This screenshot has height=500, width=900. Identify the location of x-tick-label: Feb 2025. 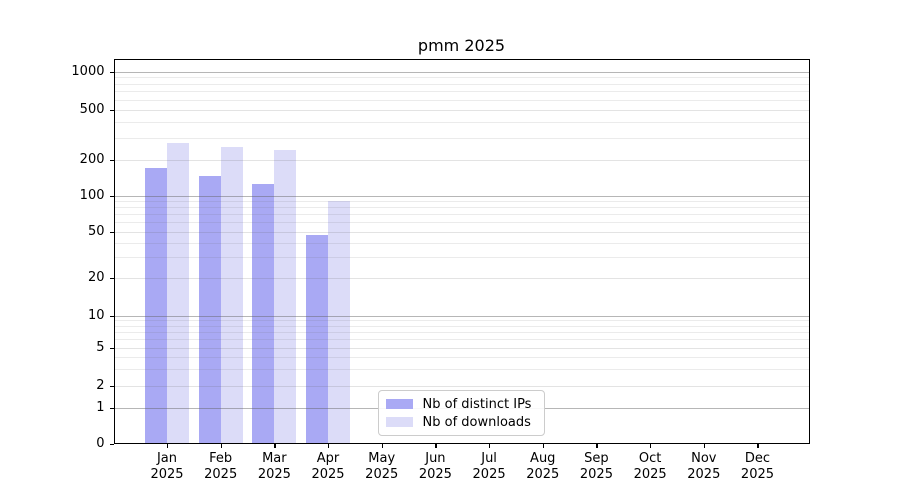
(221, 466).